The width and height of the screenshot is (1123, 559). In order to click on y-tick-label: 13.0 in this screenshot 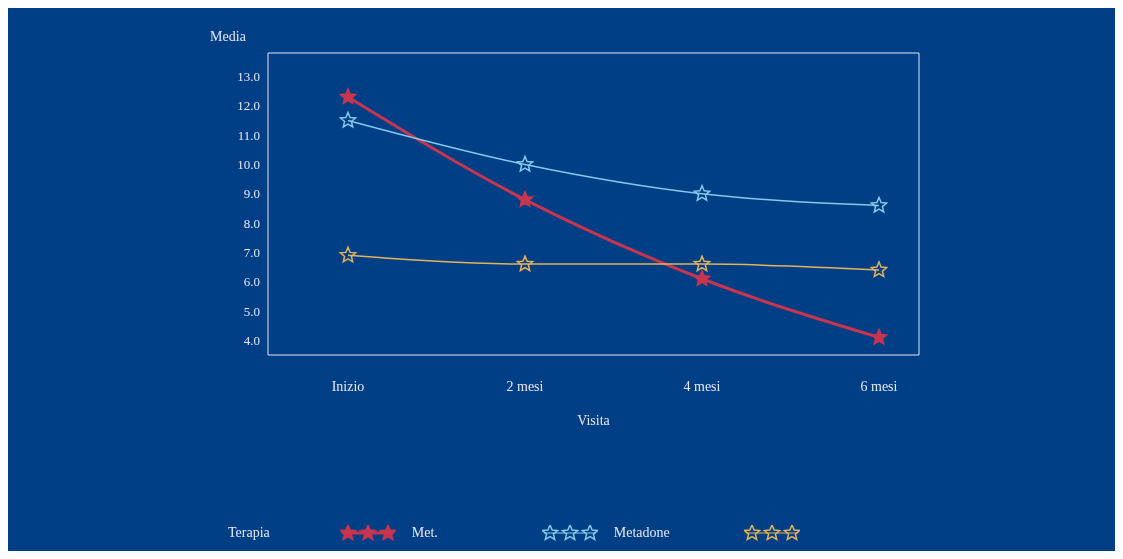, I will do `click(248, 77)`.